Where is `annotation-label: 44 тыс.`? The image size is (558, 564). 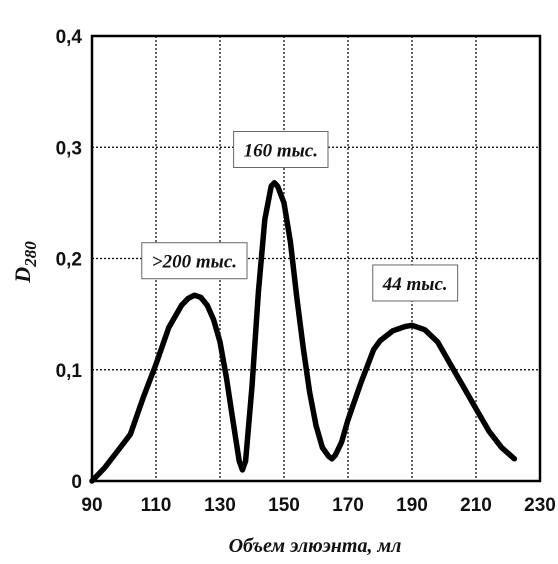 annotation-label: 44 тыс. is located at coordinates (415, 284).